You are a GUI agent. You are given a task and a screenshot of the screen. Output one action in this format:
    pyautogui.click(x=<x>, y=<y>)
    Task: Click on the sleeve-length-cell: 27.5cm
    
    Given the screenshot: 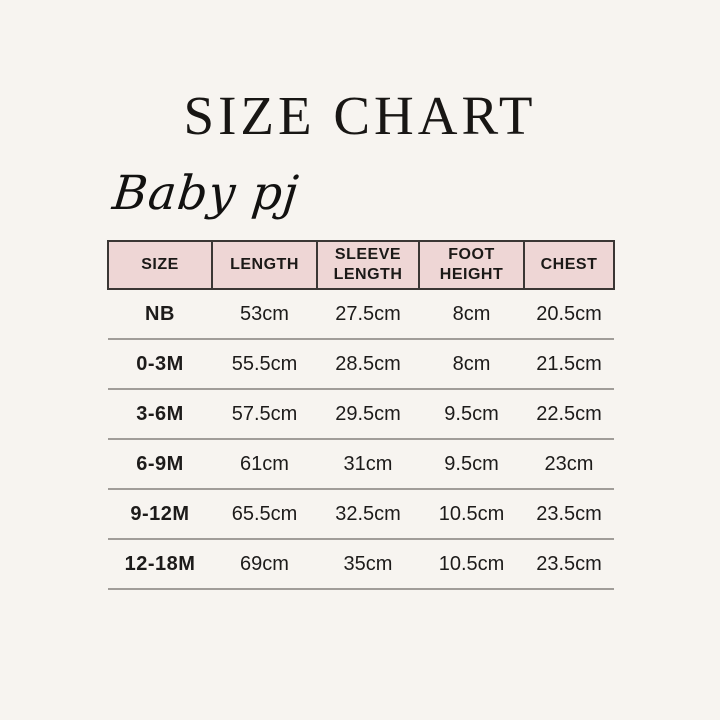 What is the action you would take?
    pyautogui.click(x=368, y=314)
    